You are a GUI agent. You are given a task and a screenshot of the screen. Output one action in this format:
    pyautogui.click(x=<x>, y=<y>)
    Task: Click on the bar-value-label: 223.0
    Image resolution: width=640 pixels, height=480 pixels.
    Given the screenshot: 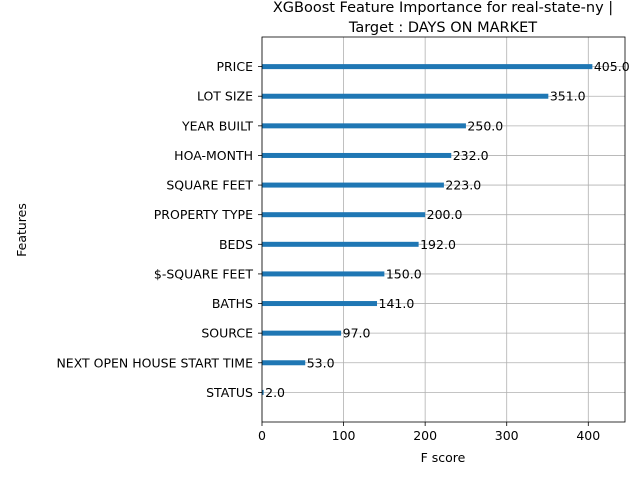 What is the action you would take?
    pyautogui.click(x=463, y=185)
    